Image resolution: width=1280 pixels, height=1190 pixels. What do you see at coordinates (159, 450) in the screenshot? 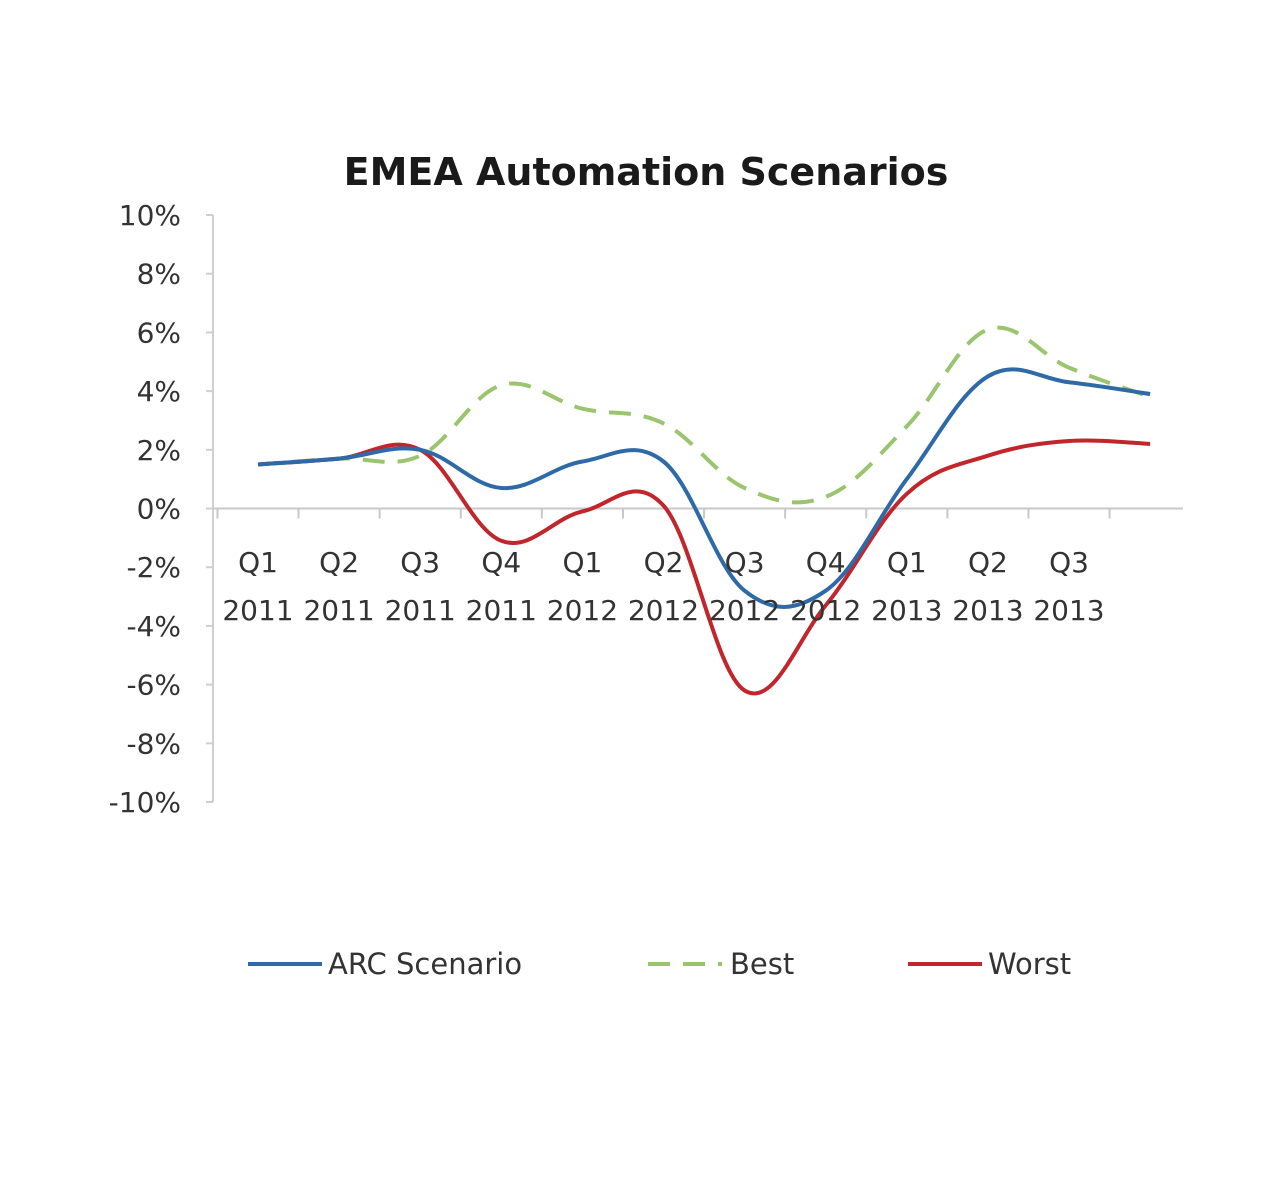
I see `y-tick-label: 2%` at bounding box center [159, 450].